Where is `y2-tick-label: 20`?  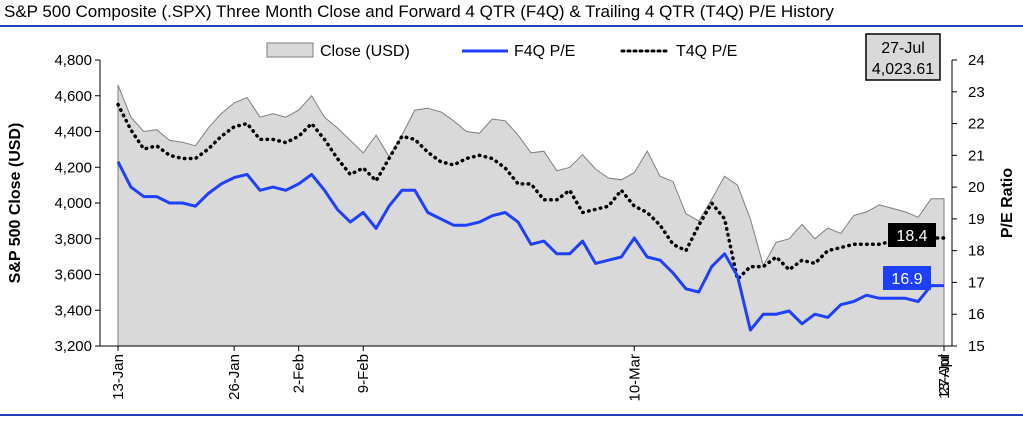 y2-tick-label: 20 is located at coordinates (976, 187).